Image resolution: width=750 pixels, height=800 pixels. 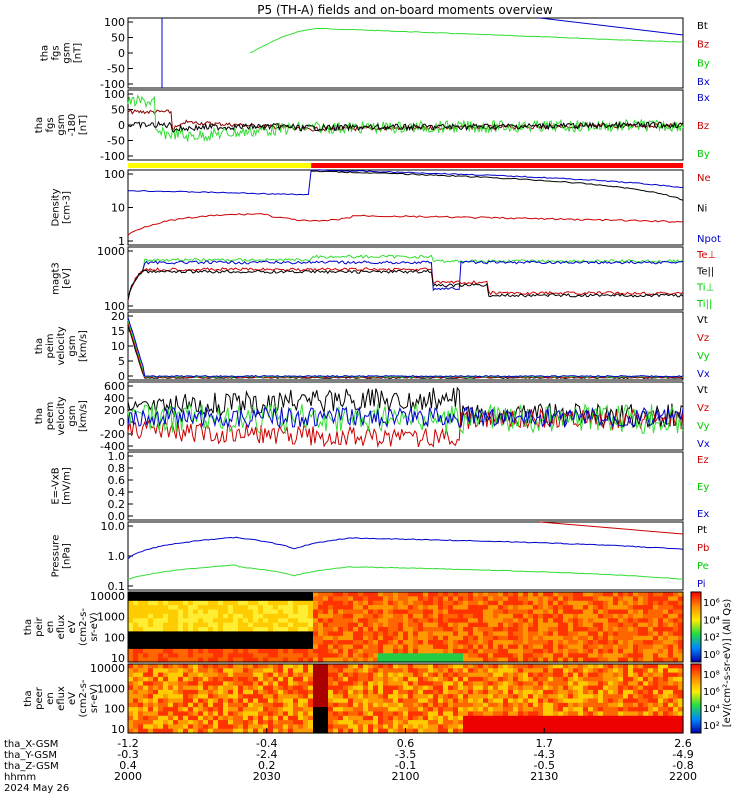 I want to click on y-tick-label: 600, so click(x=114, y=386).